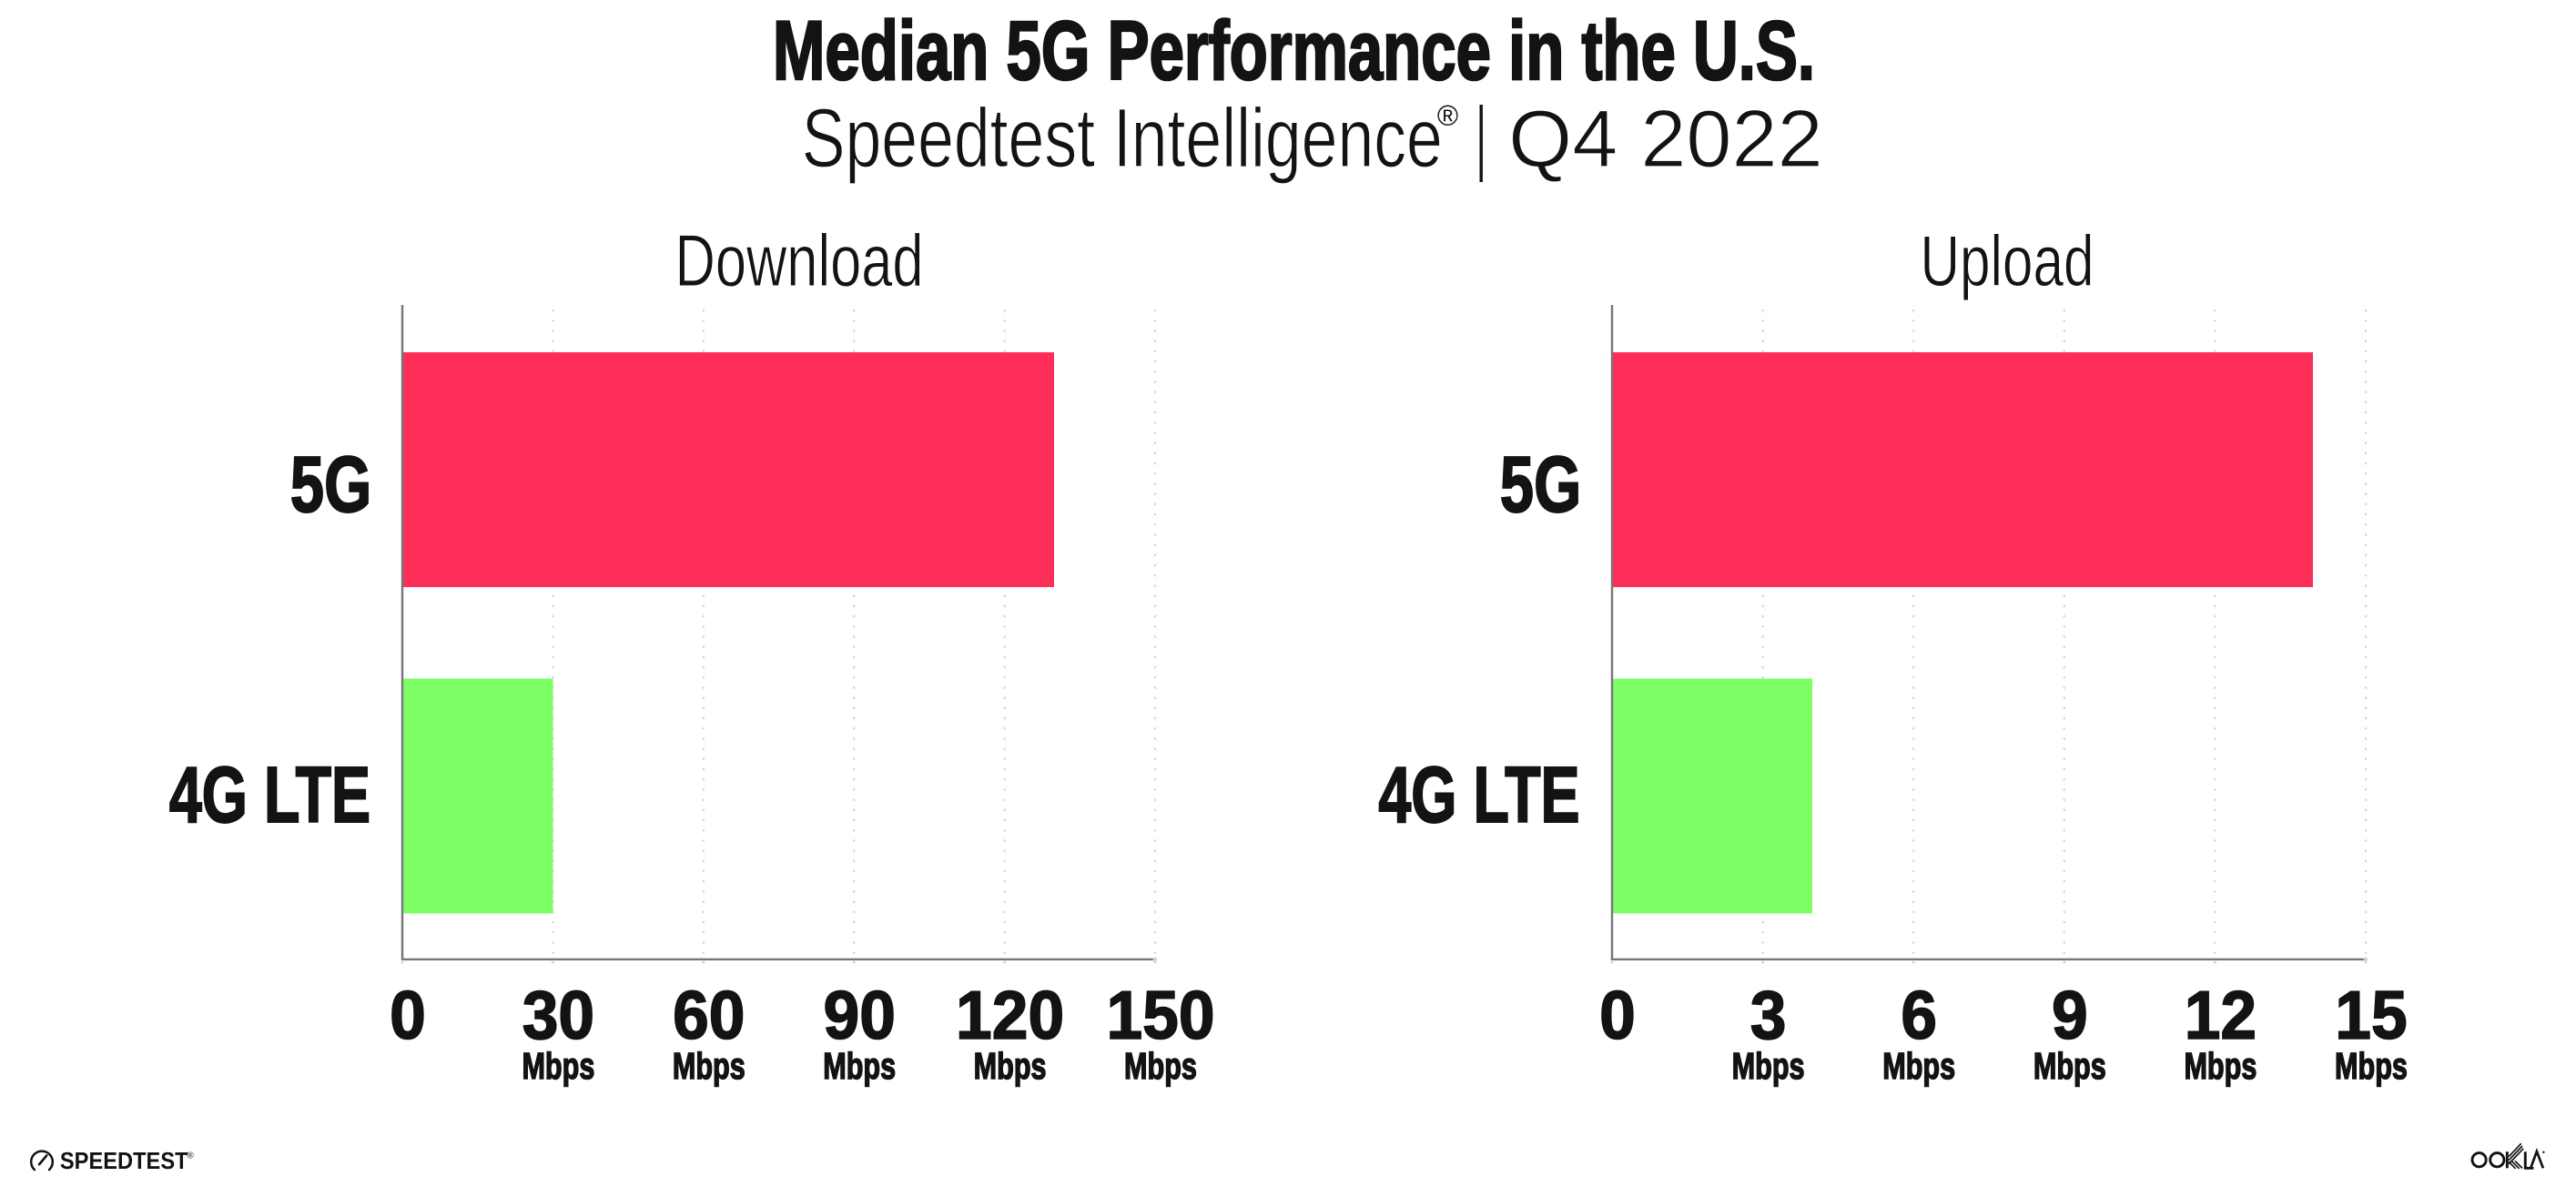  Describe the element at coordinates (1768, 1015) in the screenshot. I see `svg-text: 3` at that location.